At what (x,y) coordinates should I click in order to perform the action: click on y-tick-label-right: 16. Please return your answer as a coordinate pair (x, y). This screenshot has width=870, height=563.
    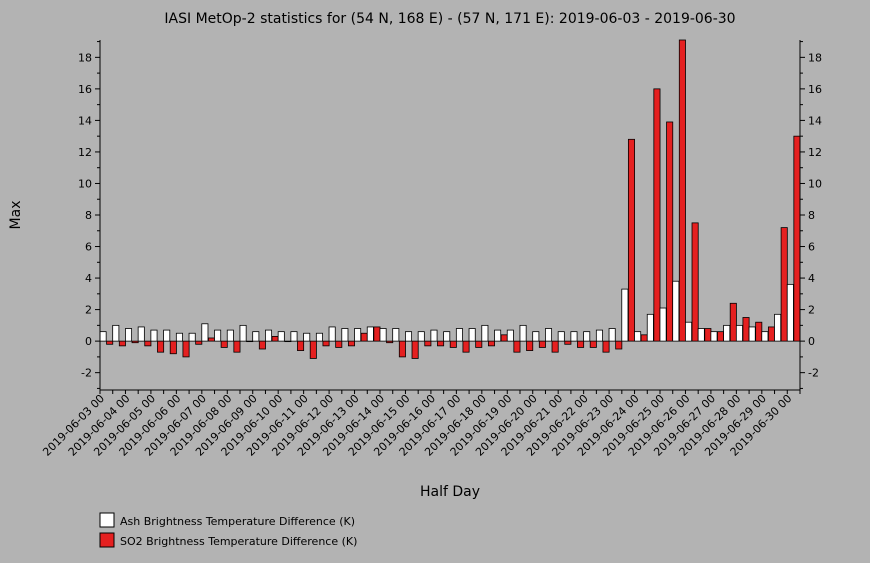
    Looking at the image, I should click on (815, 89).